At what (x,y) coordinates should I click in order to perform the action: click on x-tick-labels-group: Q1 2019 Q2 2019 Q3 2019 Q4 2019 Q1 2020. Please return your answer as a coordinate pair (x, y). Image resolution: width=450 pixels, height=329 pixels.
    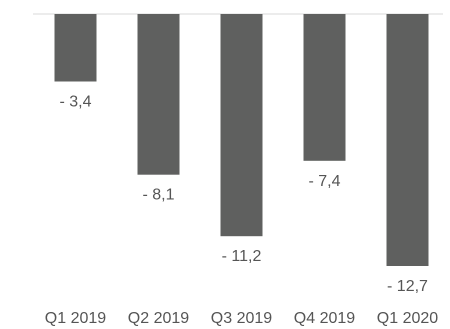
    Looking at the image, I should click on (241, 318).